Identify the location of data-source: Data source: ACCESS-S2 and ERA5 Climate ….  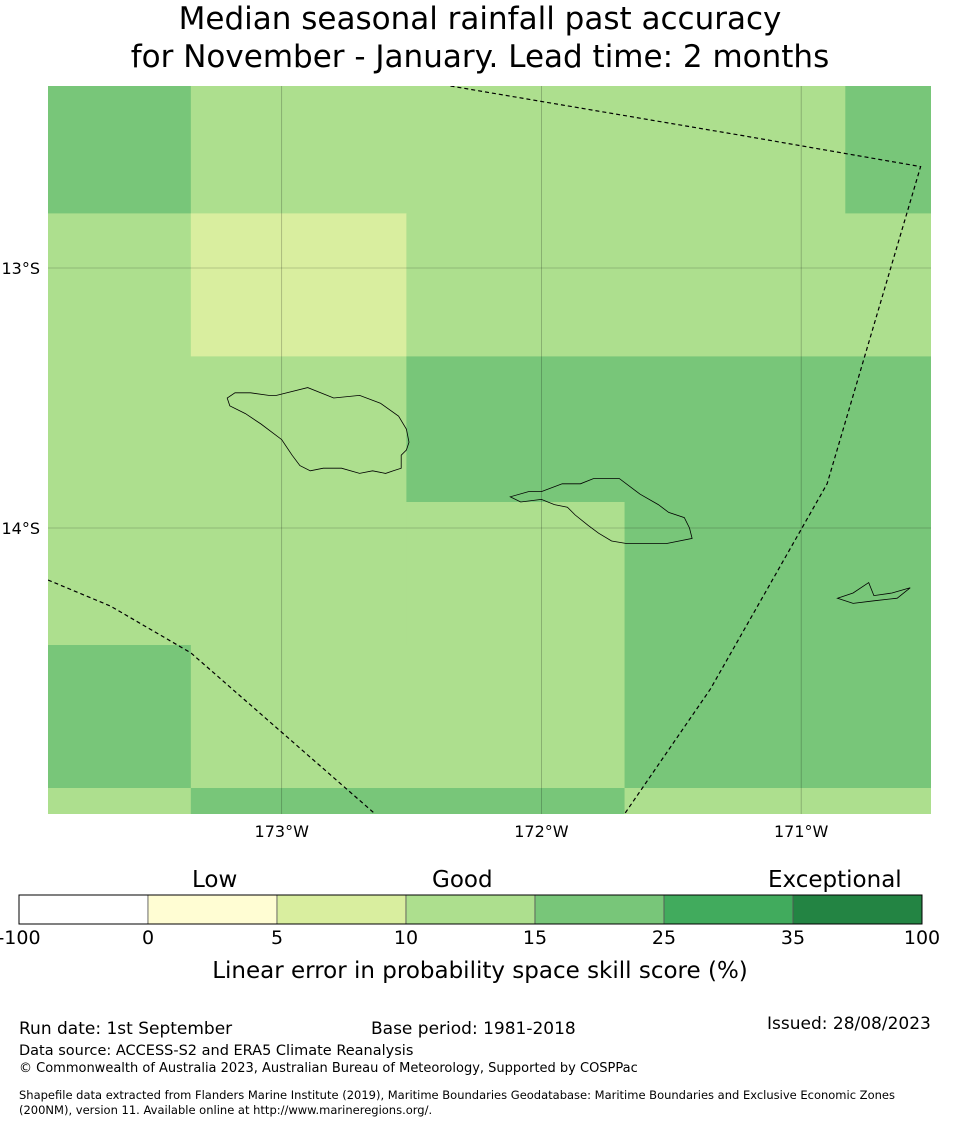
(216, 1051).